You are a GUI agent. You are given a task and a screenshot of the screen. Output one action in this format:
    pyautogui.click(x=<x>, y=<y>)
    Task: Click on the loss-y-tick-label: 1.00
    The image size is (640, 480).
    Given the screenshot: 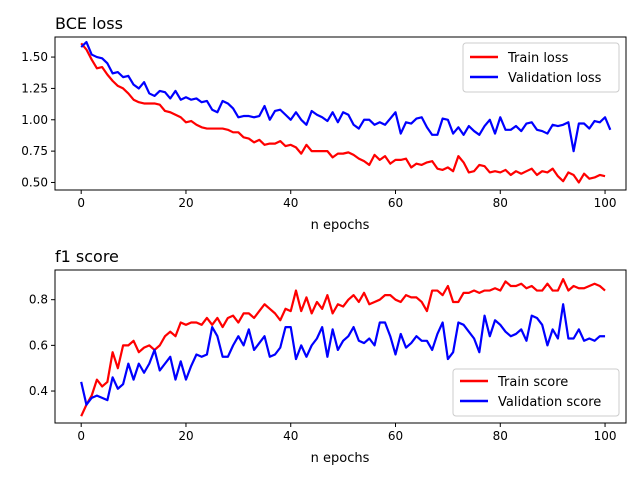 What is the action you would take?
    pyautogui.click(x=34, y=120)
    